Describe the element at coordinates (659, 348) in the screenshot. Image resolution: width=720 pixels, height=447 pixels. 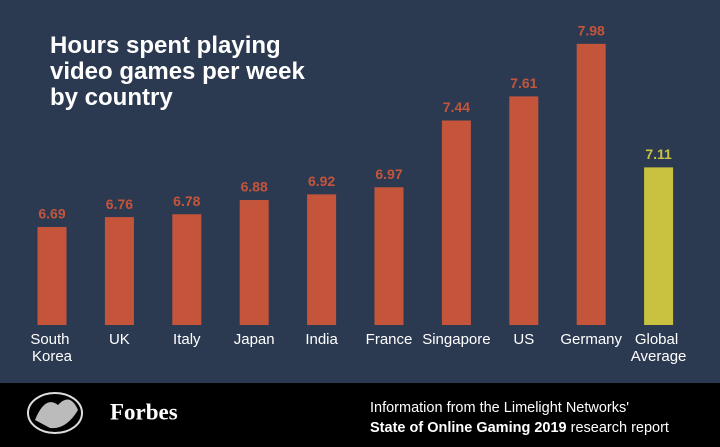
I see `x-tick-label: Global Average` at that location.